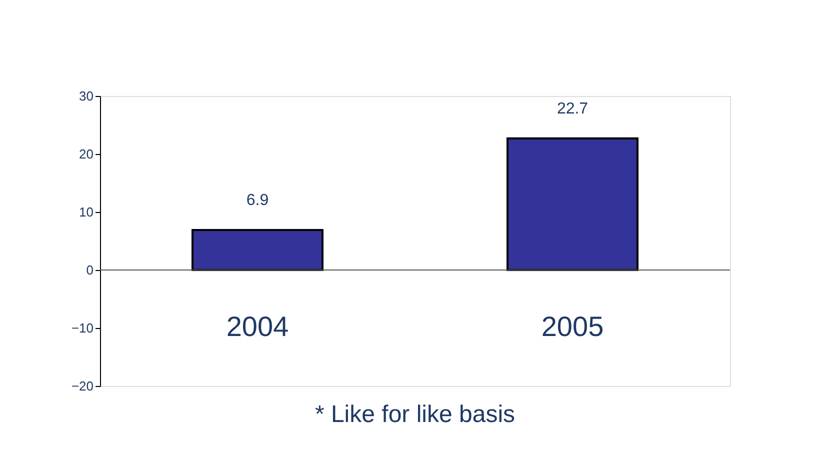 The image size is (818, 458). What do you see at coordinates (572, 326) in the screenshot?
I see `x-tick-label: 2005` at bounding box center [572, 326].